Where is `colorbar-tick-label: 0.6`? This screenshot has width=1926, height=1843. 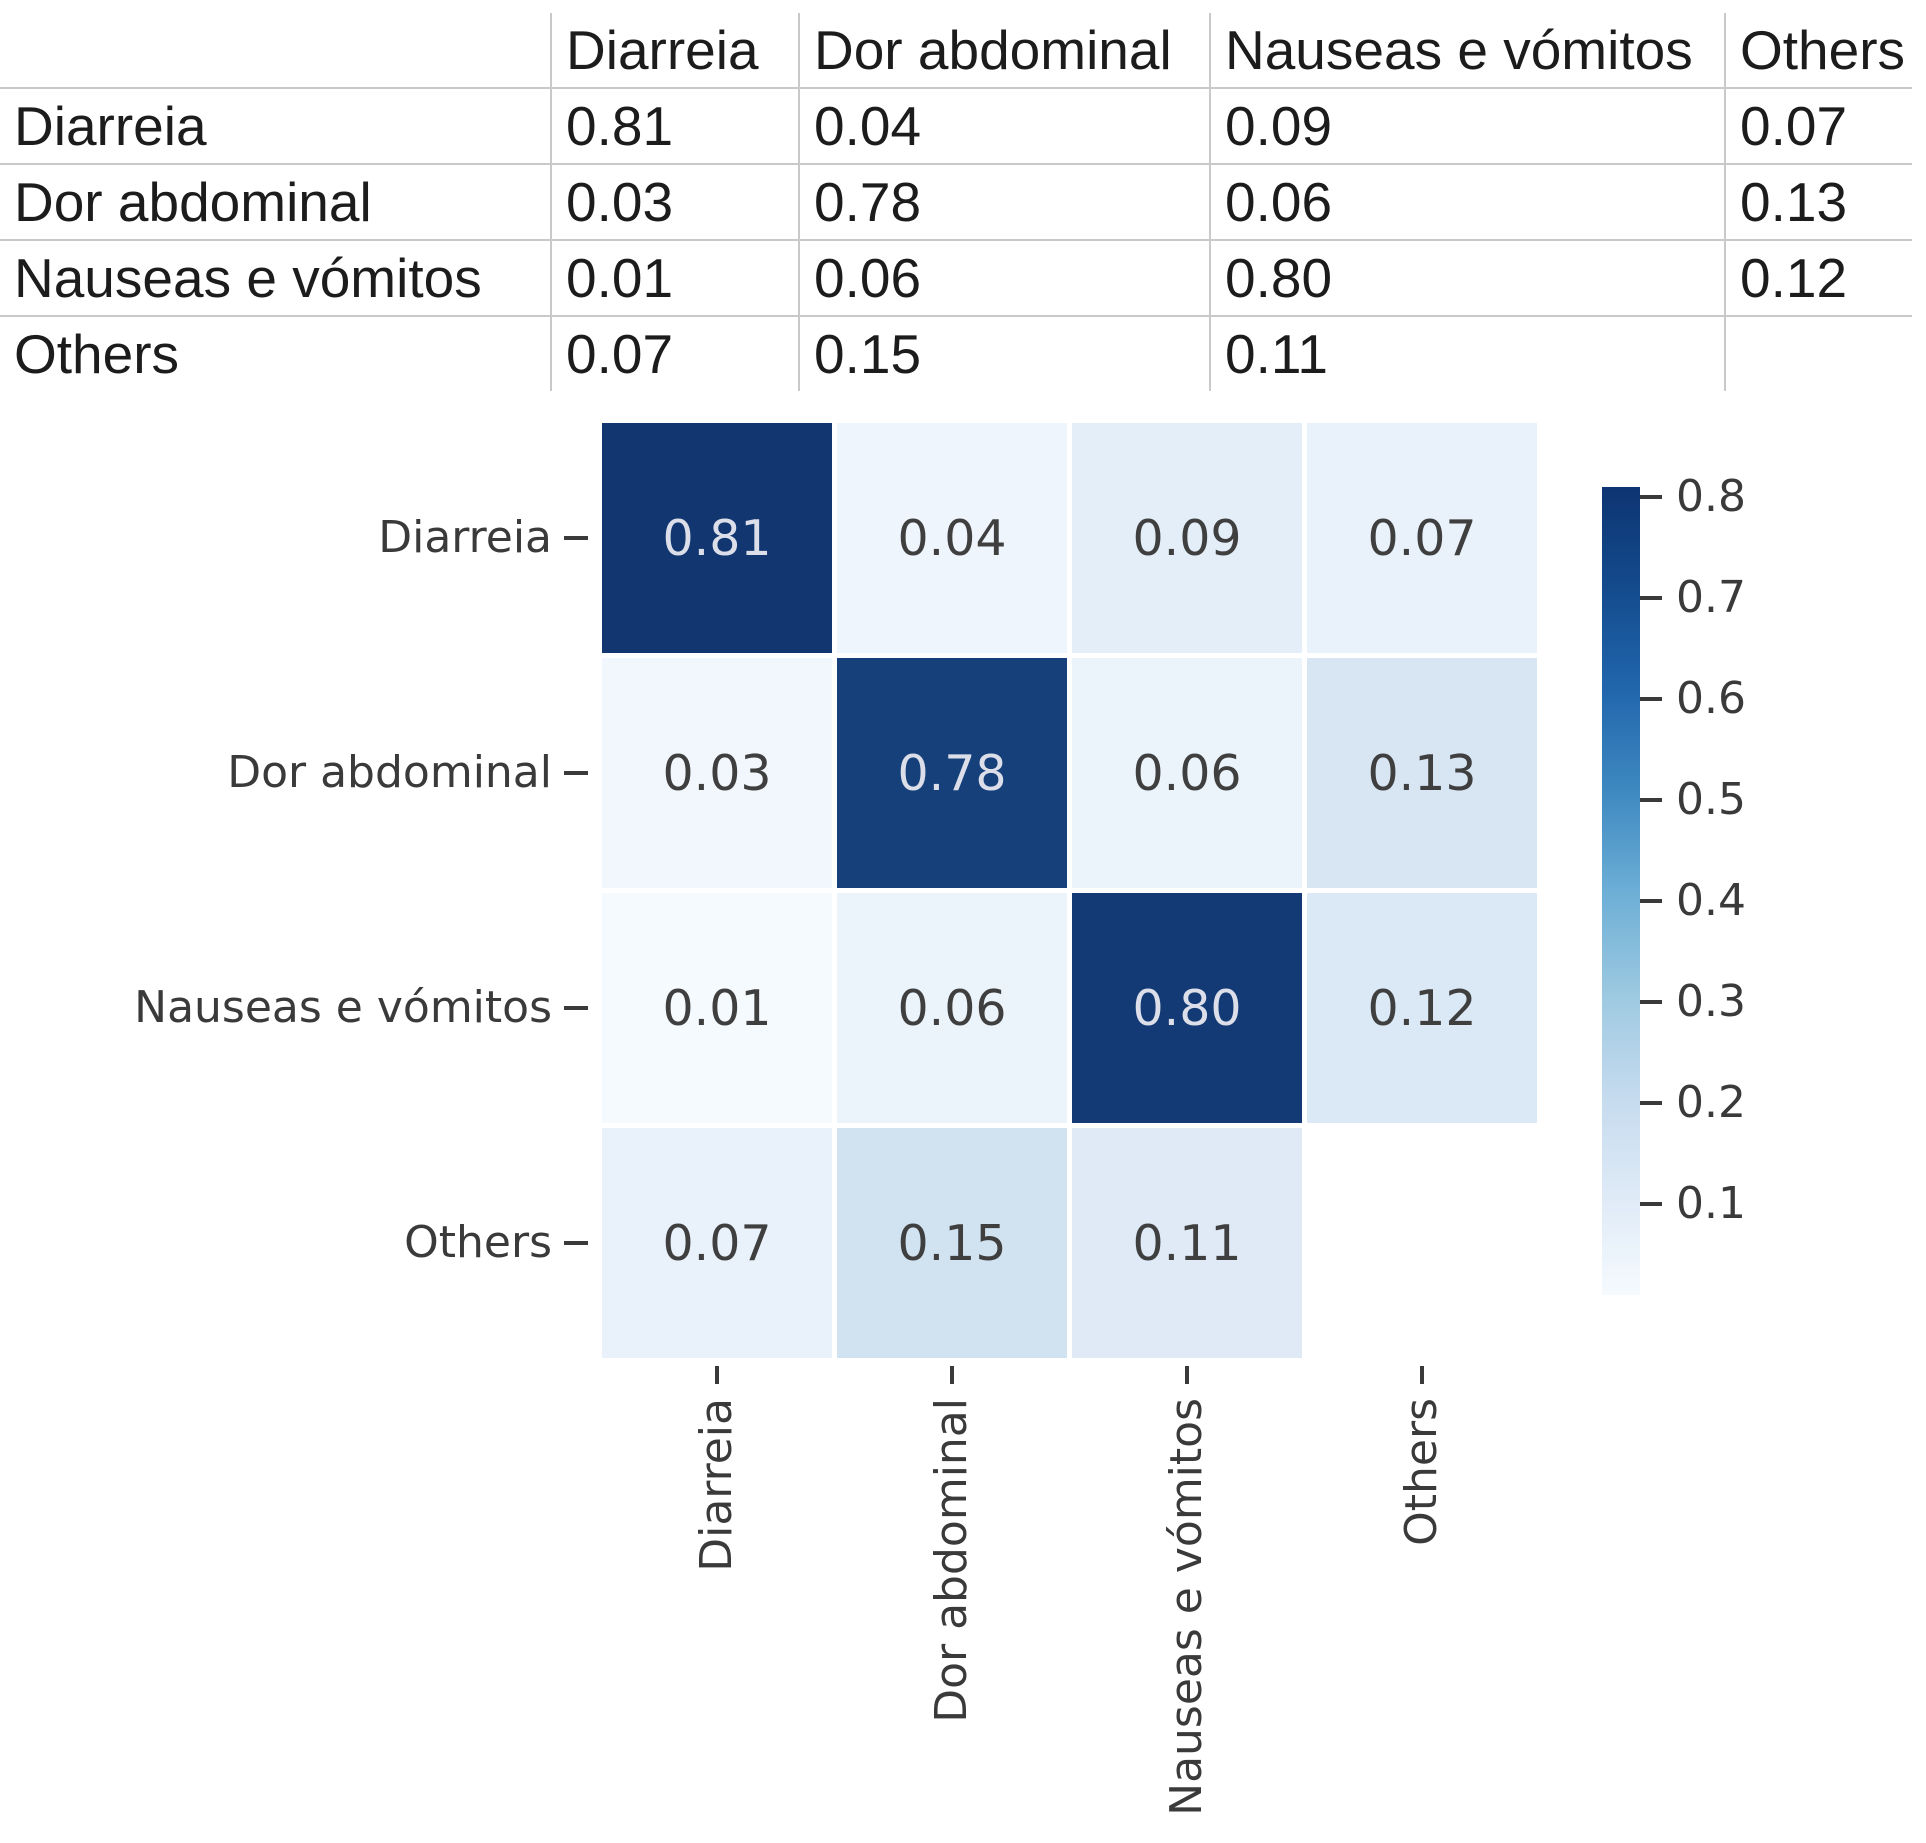
colorbar-tick-label: 0.6 is located at coordinates (1711, 699).